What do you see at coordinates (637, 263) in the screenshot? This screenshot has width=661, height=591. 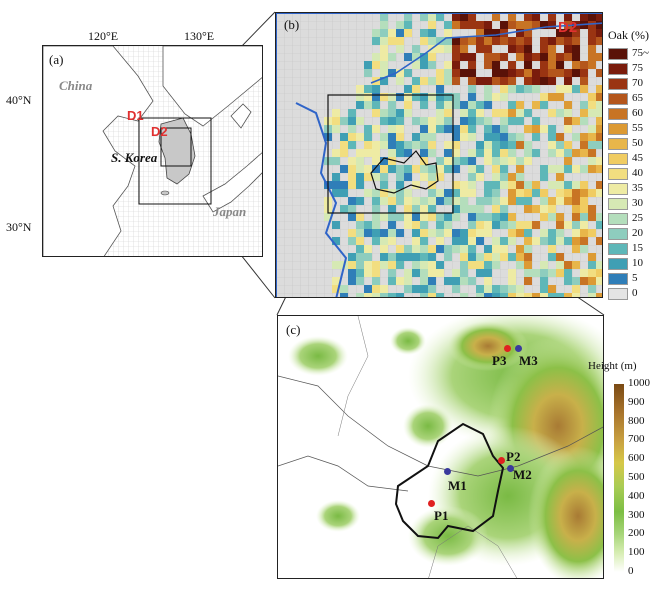 I see `oak-legend-label: 10` at bounding box center [637, 263].